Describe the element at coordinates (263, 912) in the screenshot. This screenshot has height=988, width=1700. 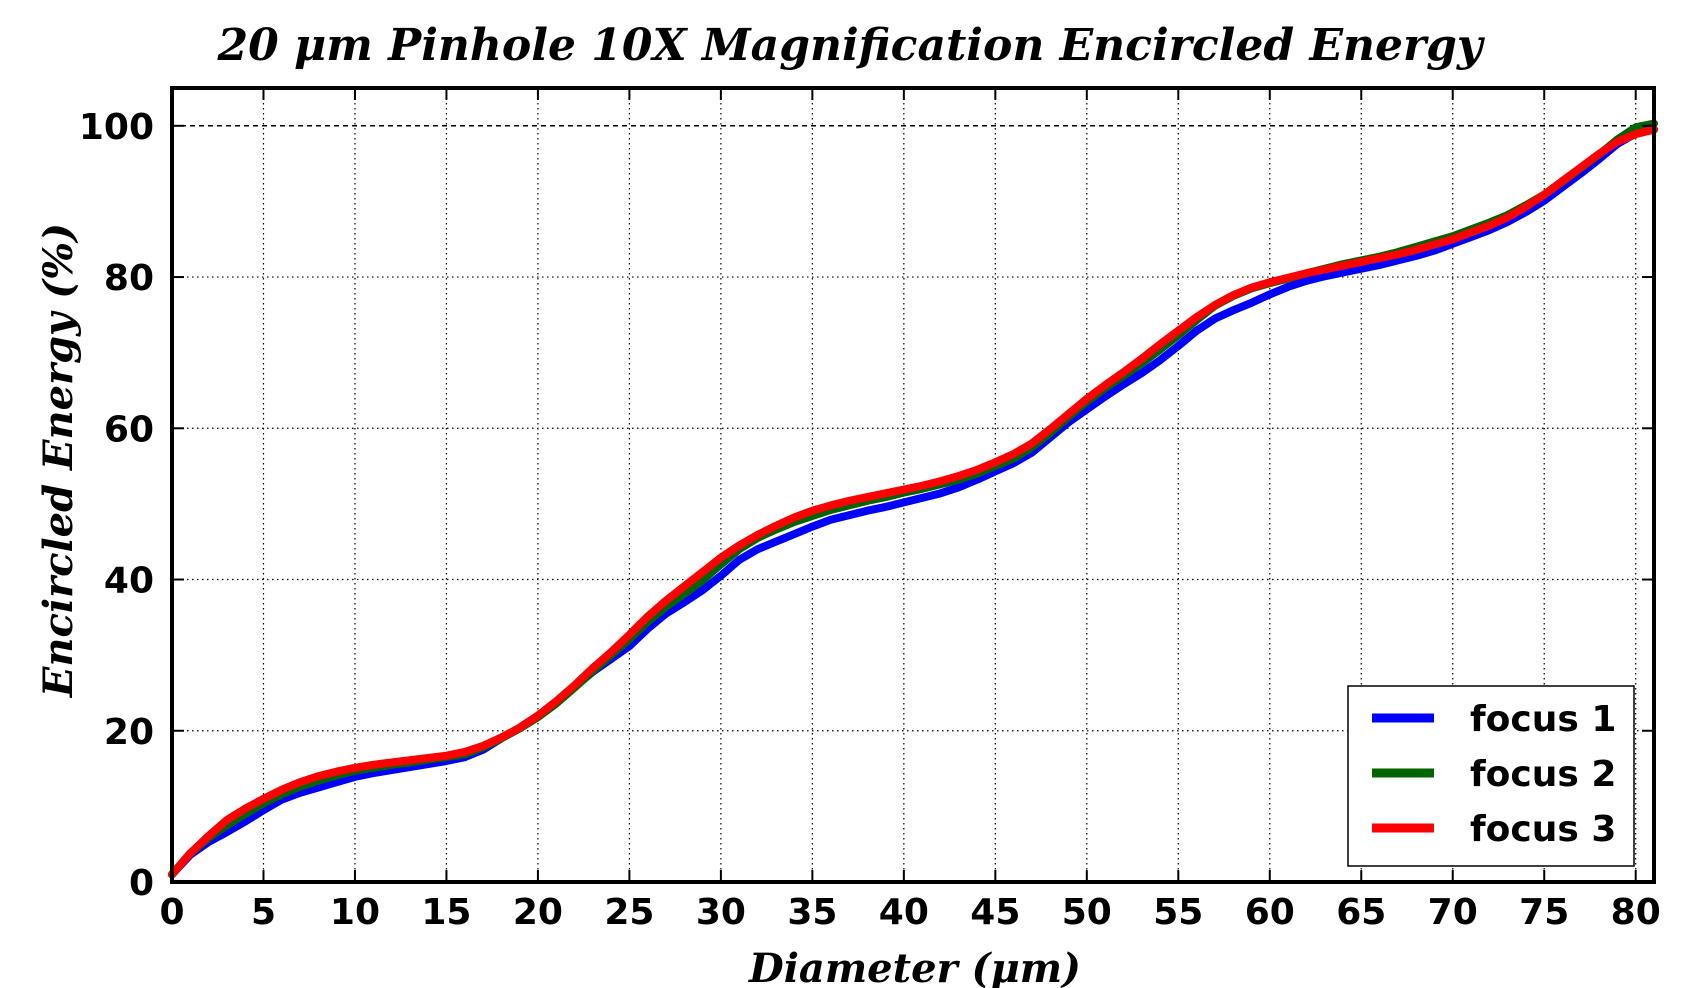
I see `x-tick-label-1: 5` at that location.